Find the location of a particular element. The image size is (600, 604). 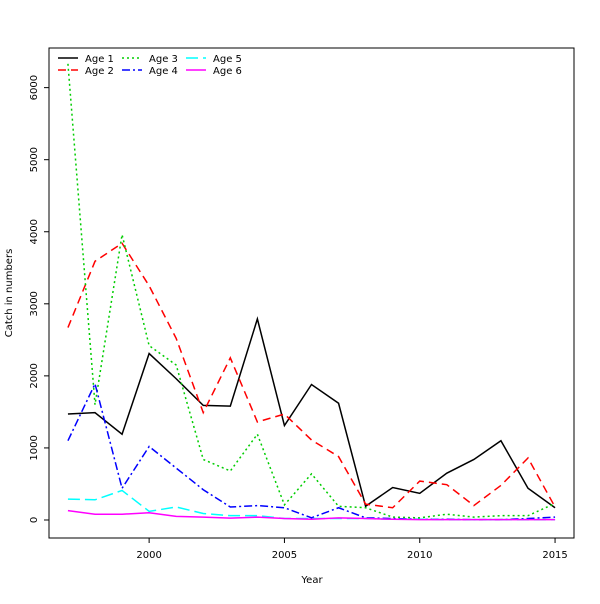

x-axis-label: Year is located at coordinates (311, 580).